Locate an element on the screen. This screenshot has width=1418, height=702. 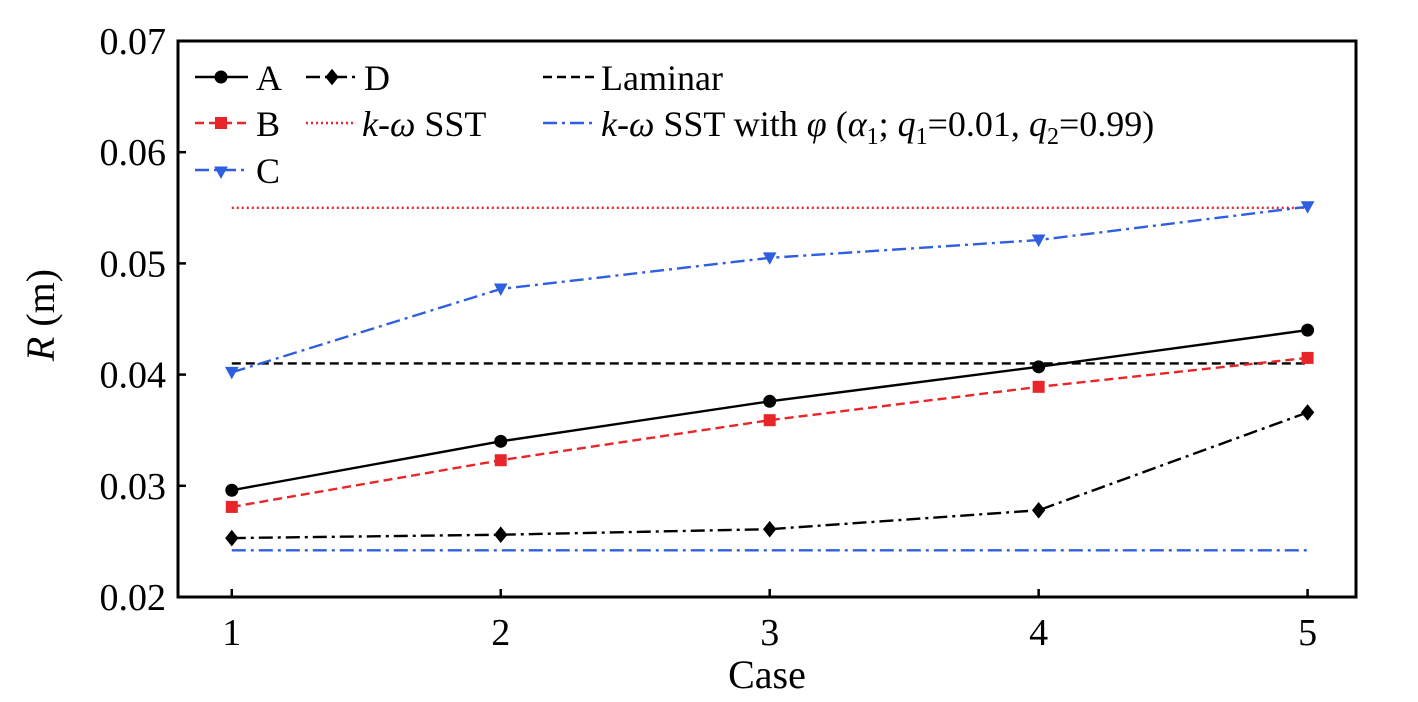
legend-semicolon: ; is located at coordinates (888, 124).